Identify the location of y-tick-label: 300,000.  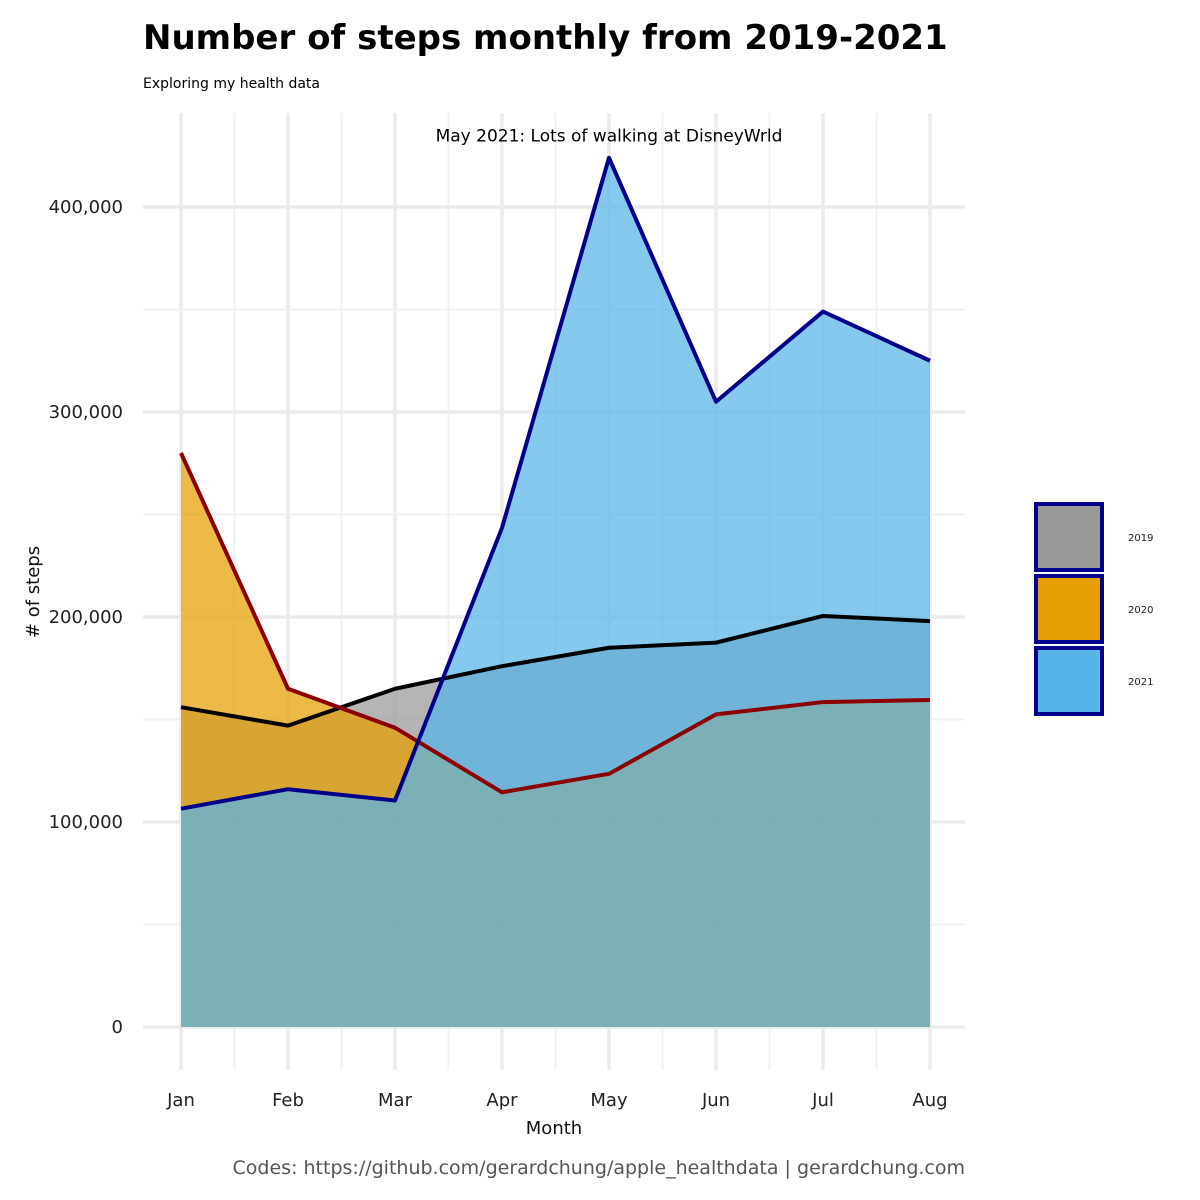
(86, 412).